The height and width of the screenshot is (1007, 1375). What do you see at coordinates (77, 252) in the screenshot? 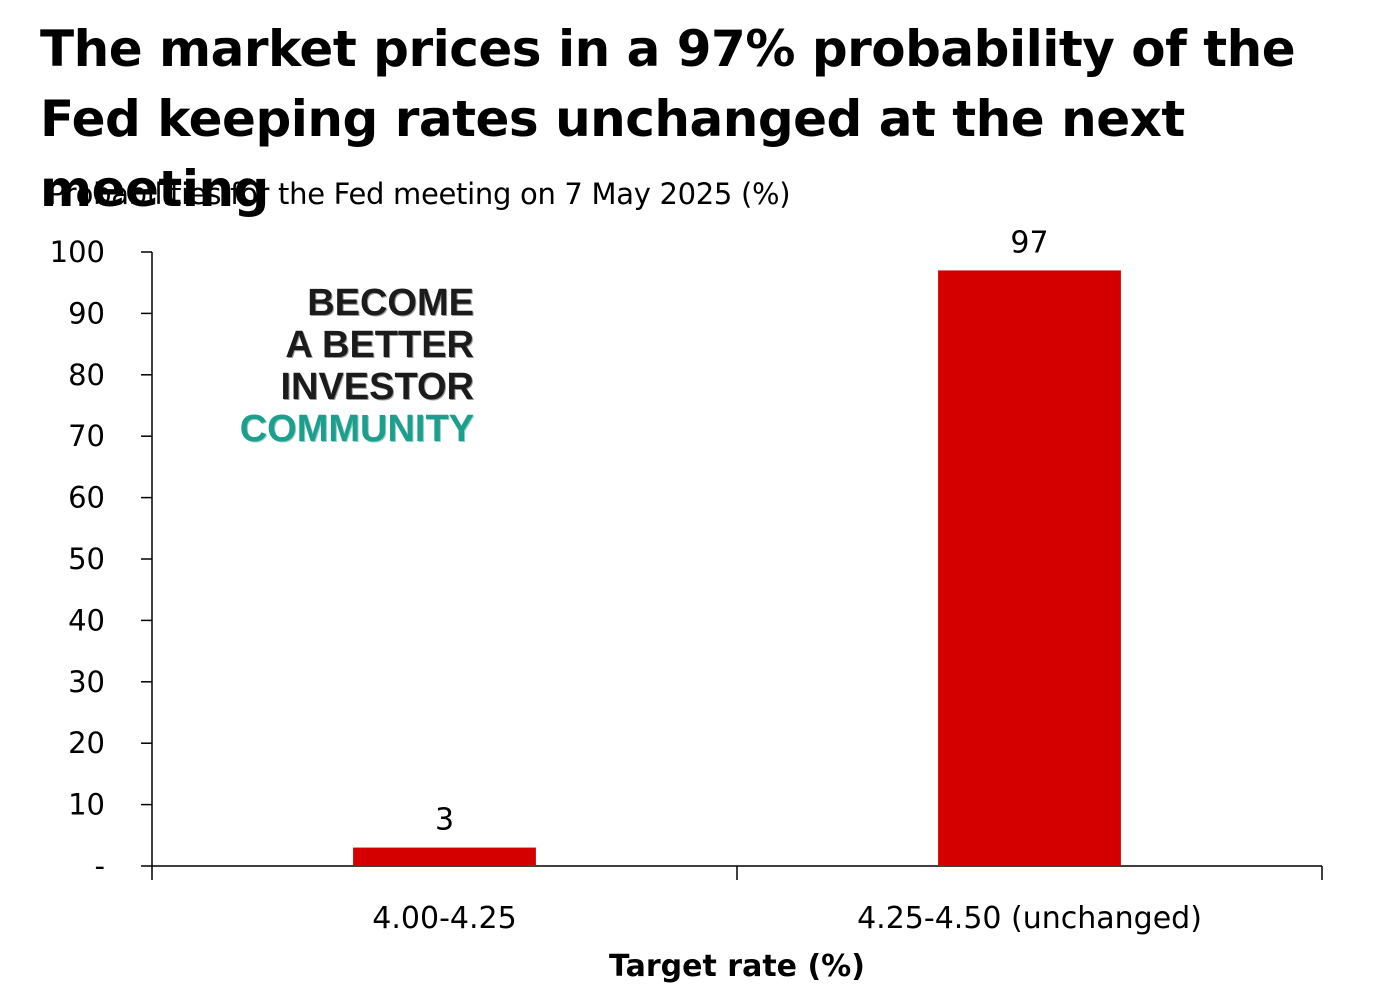
I see `y-tick-label: 100` at bounding box center [77, 252].